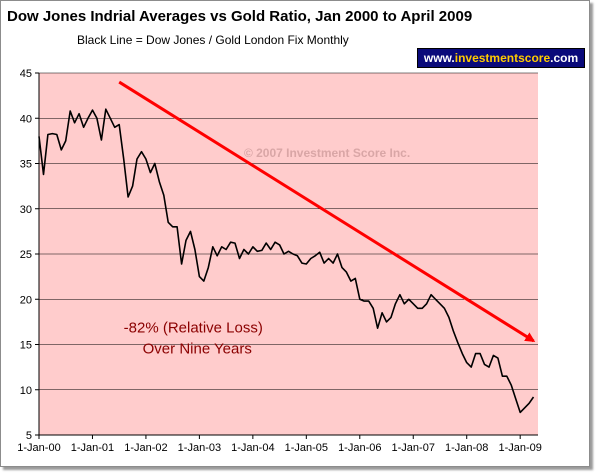 The image size is (596, 473). I want to click on x-tick-label: 1-Jan-03, so click(199, 448).